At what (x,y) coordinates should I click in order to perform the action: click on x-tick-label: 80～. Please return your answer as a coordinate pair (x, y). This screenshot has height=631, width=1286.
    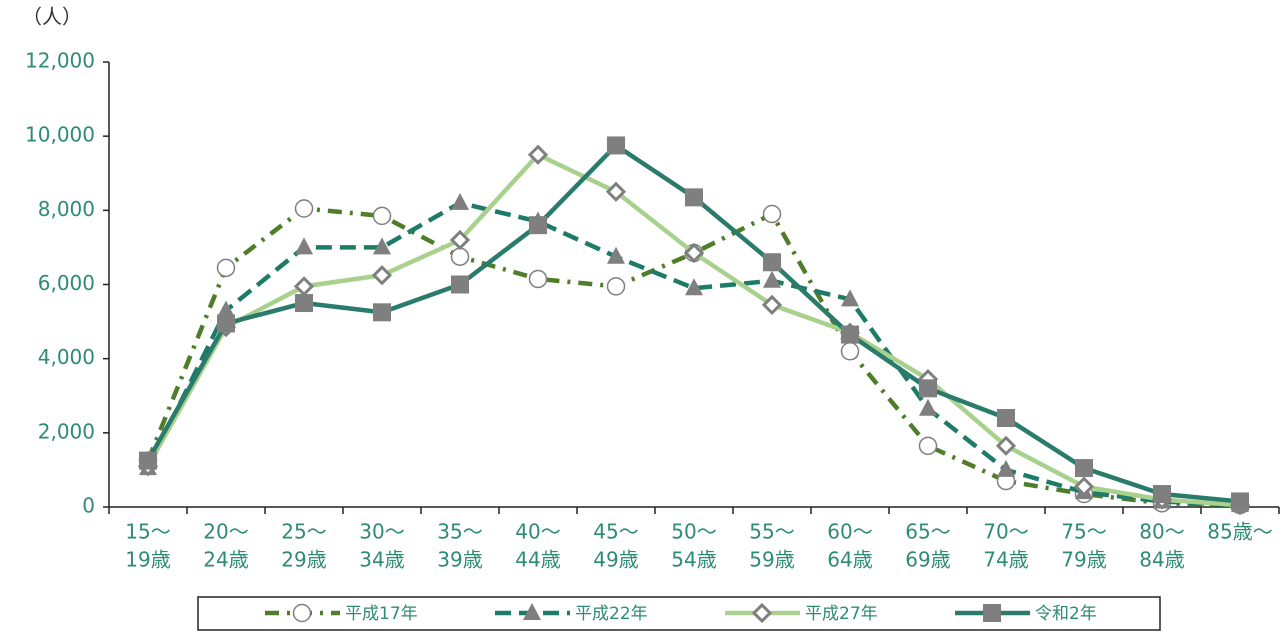
    Looking at the image, I should click on (1161, 532).